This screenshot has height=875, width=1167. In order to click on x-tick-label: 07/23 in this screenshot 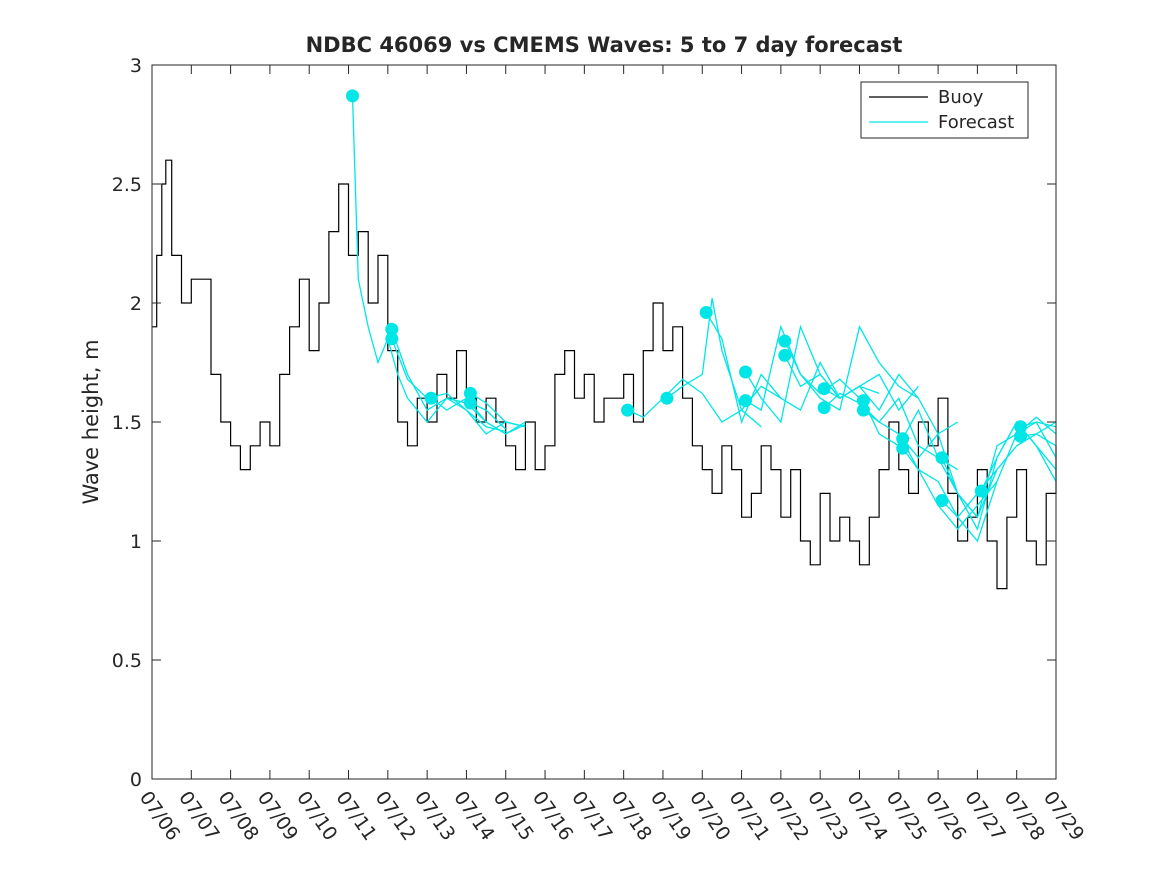, I will do `click(827, 815)`.